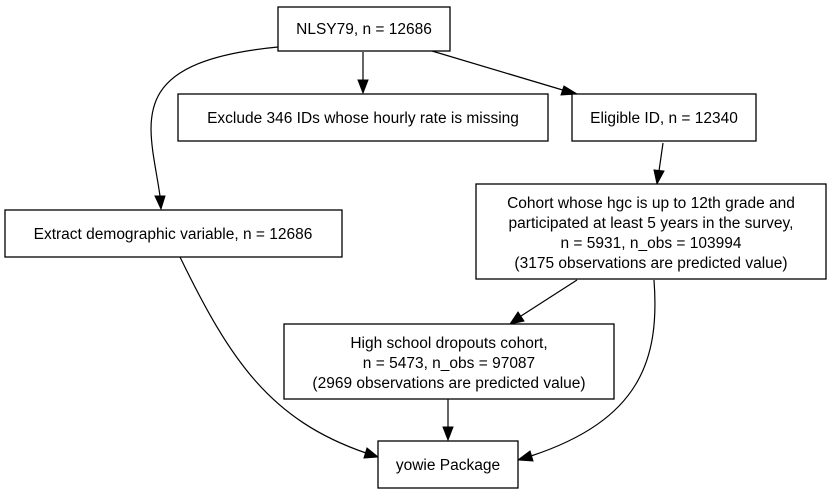  I want to click on edge-demographic-to-yowie, so click(279, 357).